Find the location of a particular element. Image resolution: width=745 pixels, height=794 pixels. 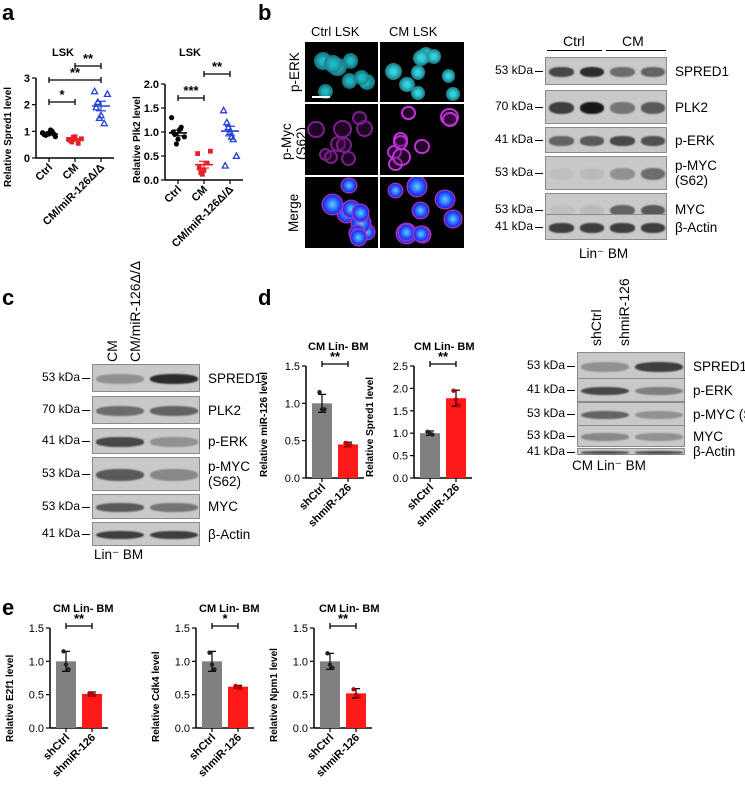

blot-b-lane-cm: CM is located at coordinates (633, 41).